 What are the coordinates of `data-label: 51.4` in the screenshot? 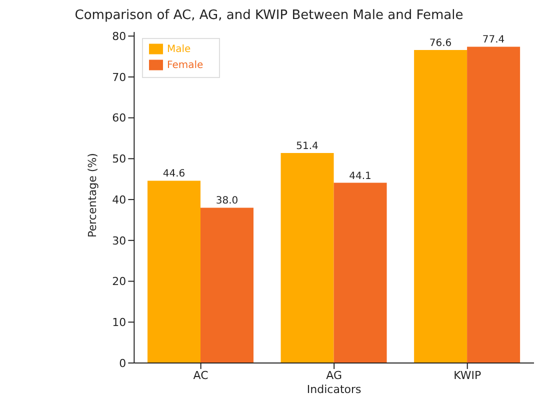 It's located at (307, 146).